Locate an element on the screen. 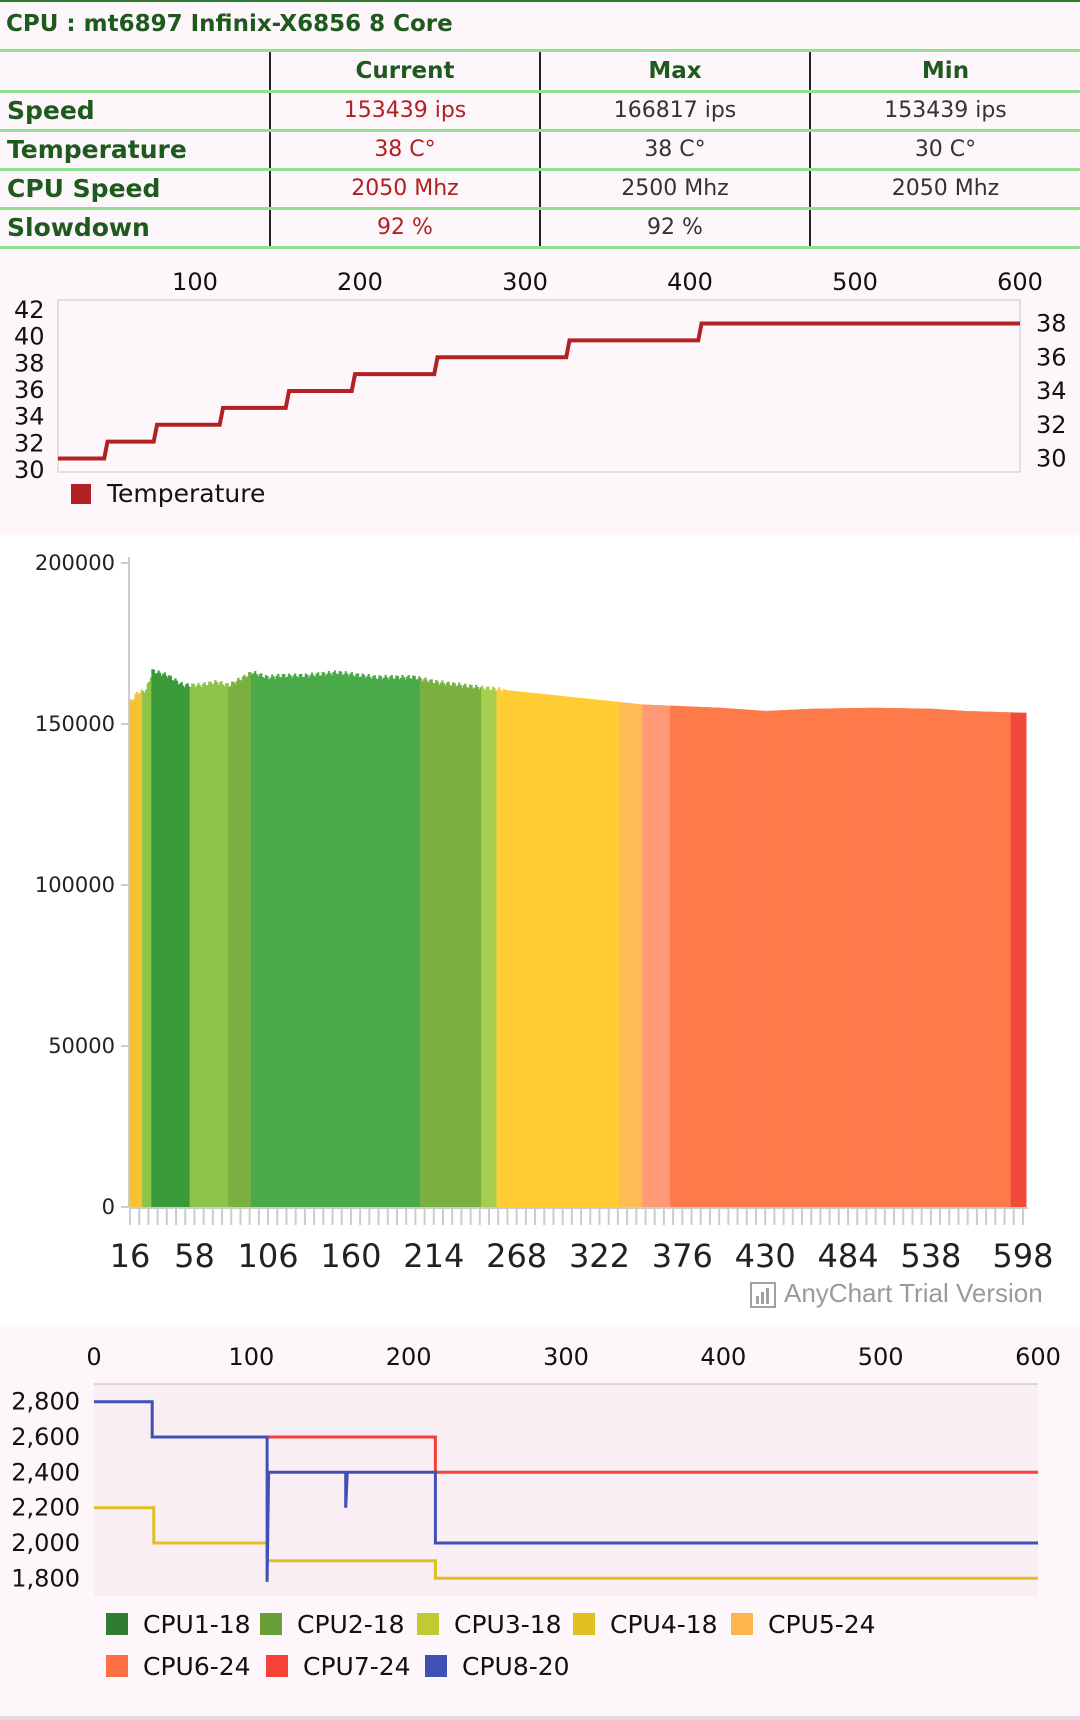 The height and width of the screenshot is (1720, 1080). column-header-max: Max is located at coordinates (674, 72).